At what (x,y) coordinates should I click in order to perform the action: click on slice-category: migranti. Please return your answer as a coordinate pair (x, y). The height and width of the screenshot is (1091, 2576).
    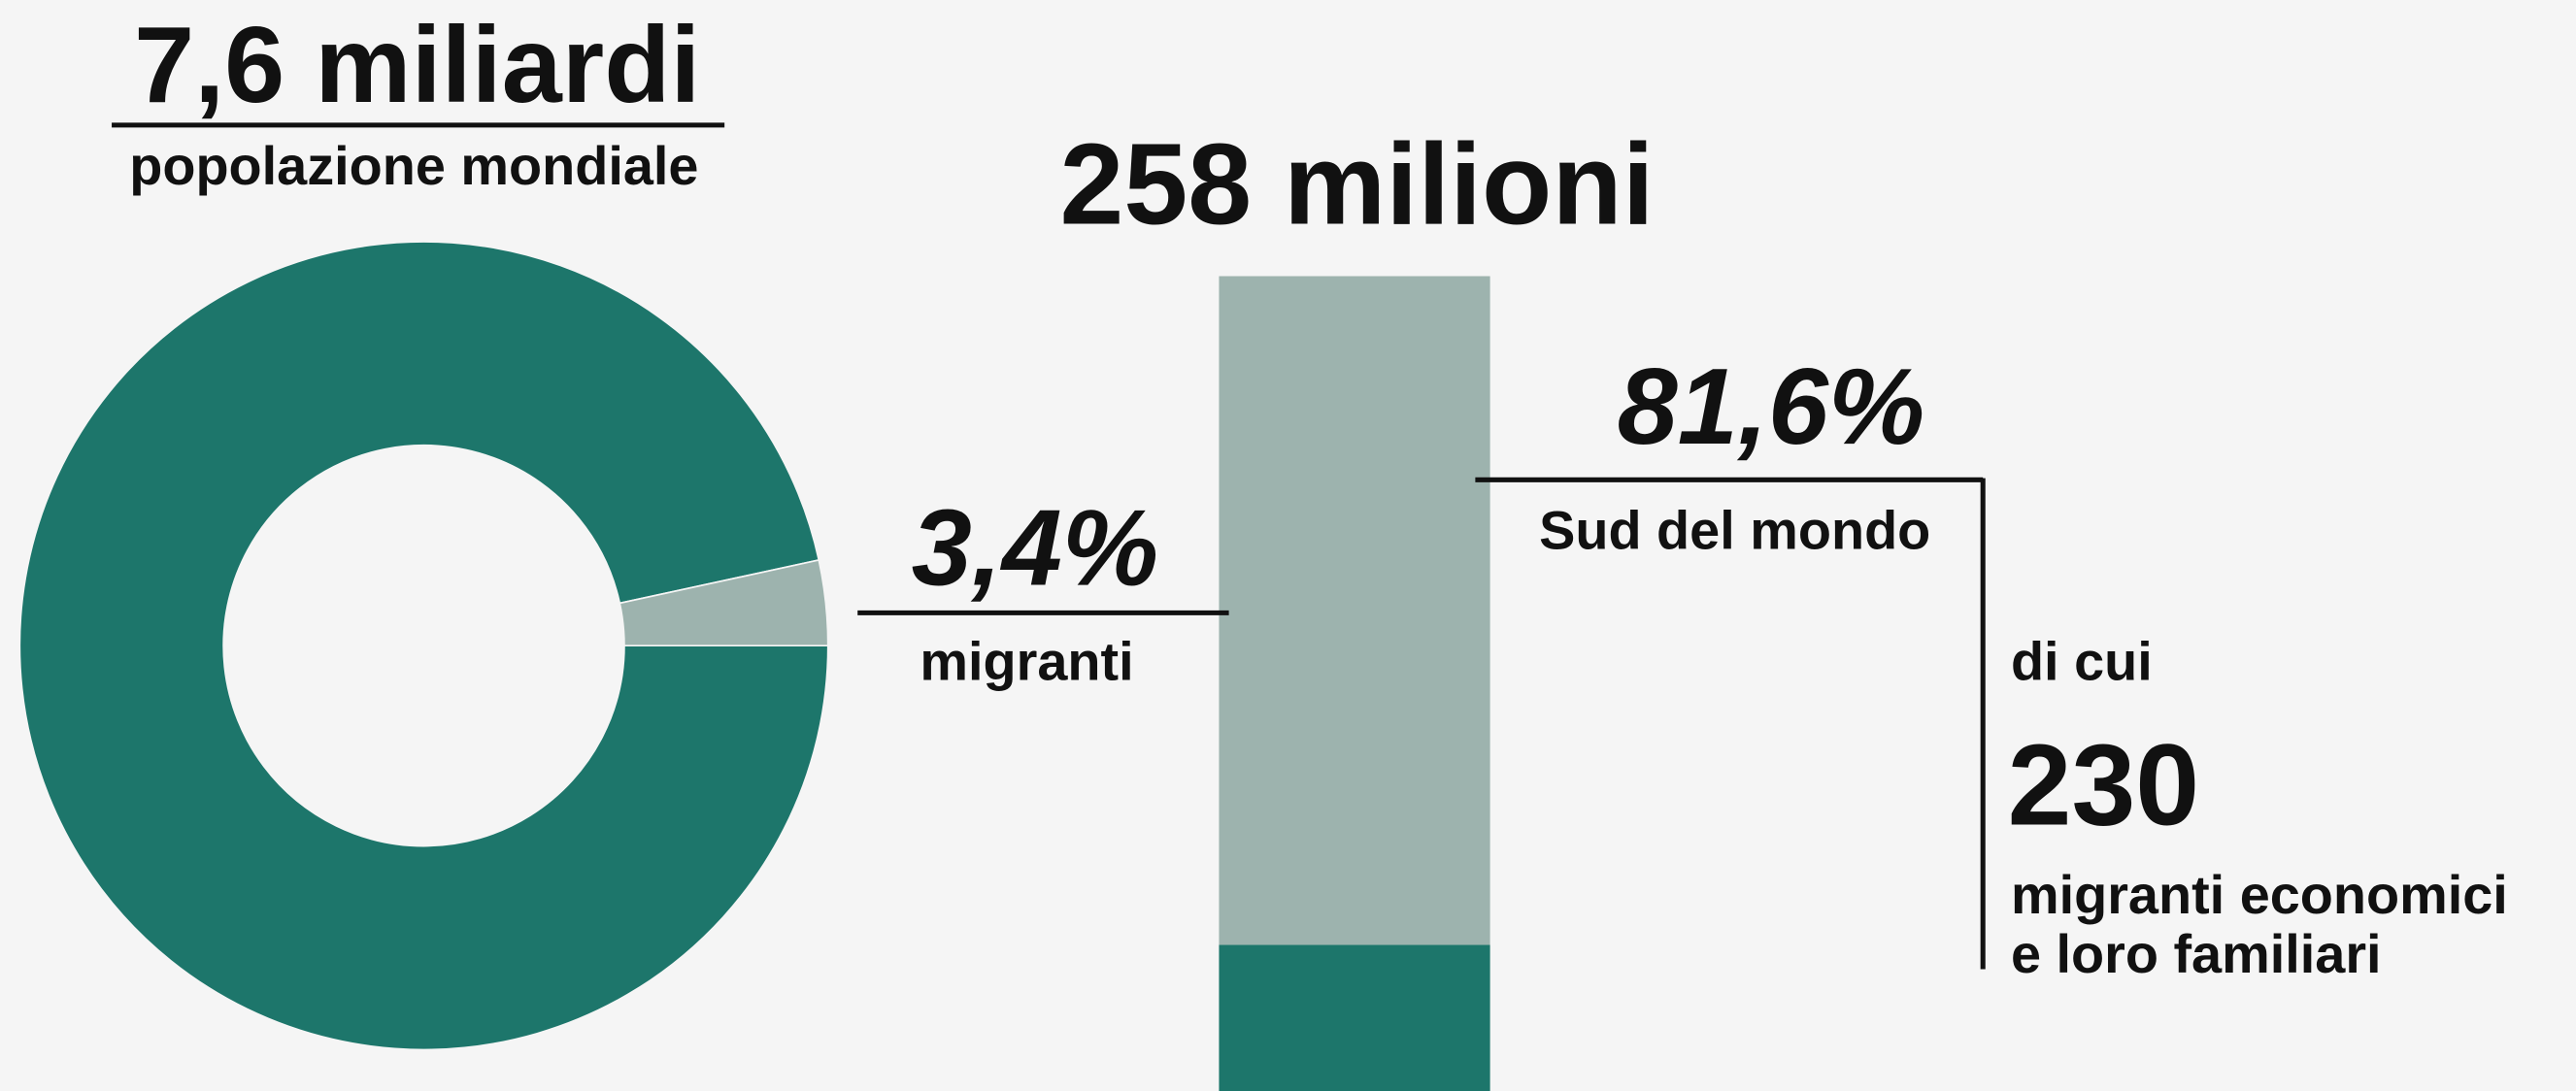
    Looking at the image, I should click on (1026, 661).